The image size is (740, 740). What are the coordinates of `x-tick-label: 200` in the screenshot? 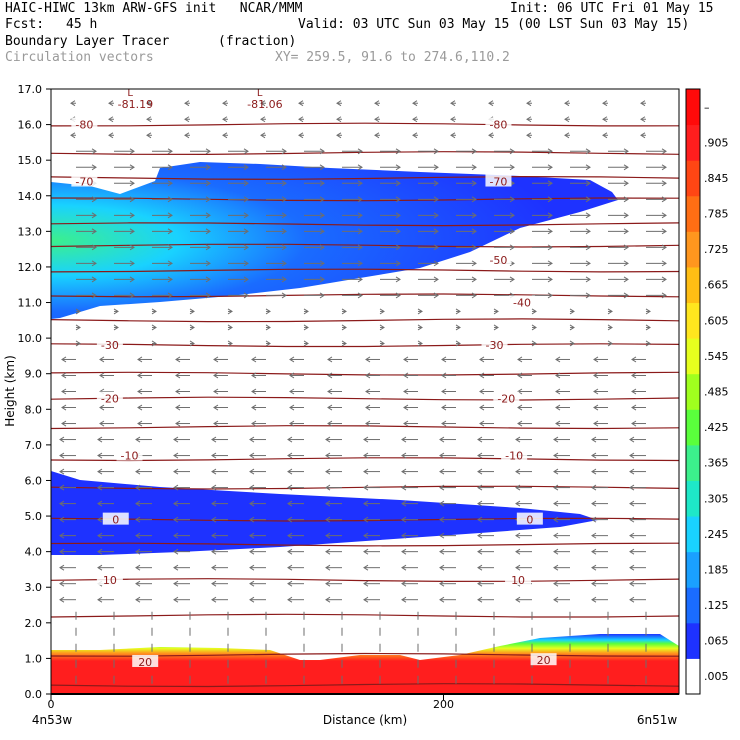 It's located at (443, 704).